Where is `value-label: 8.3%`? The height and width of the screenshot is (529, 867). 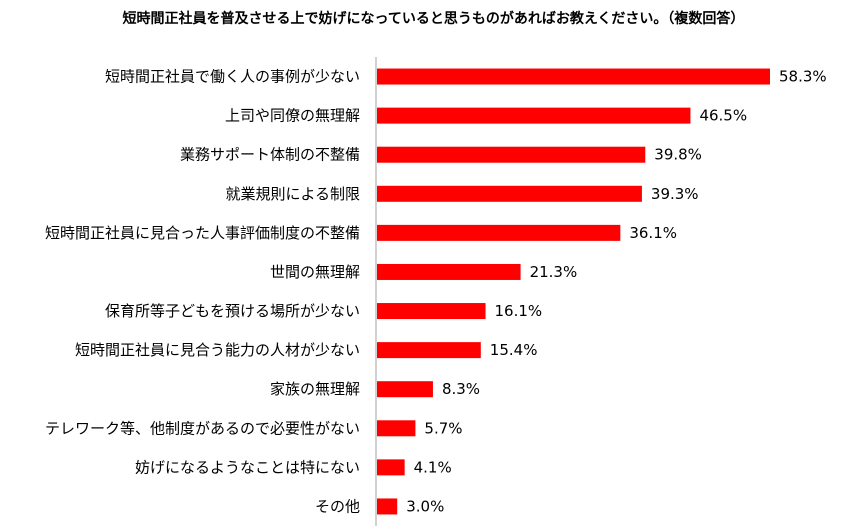
value-label: 8.3% is located at coordinates (461, 389).